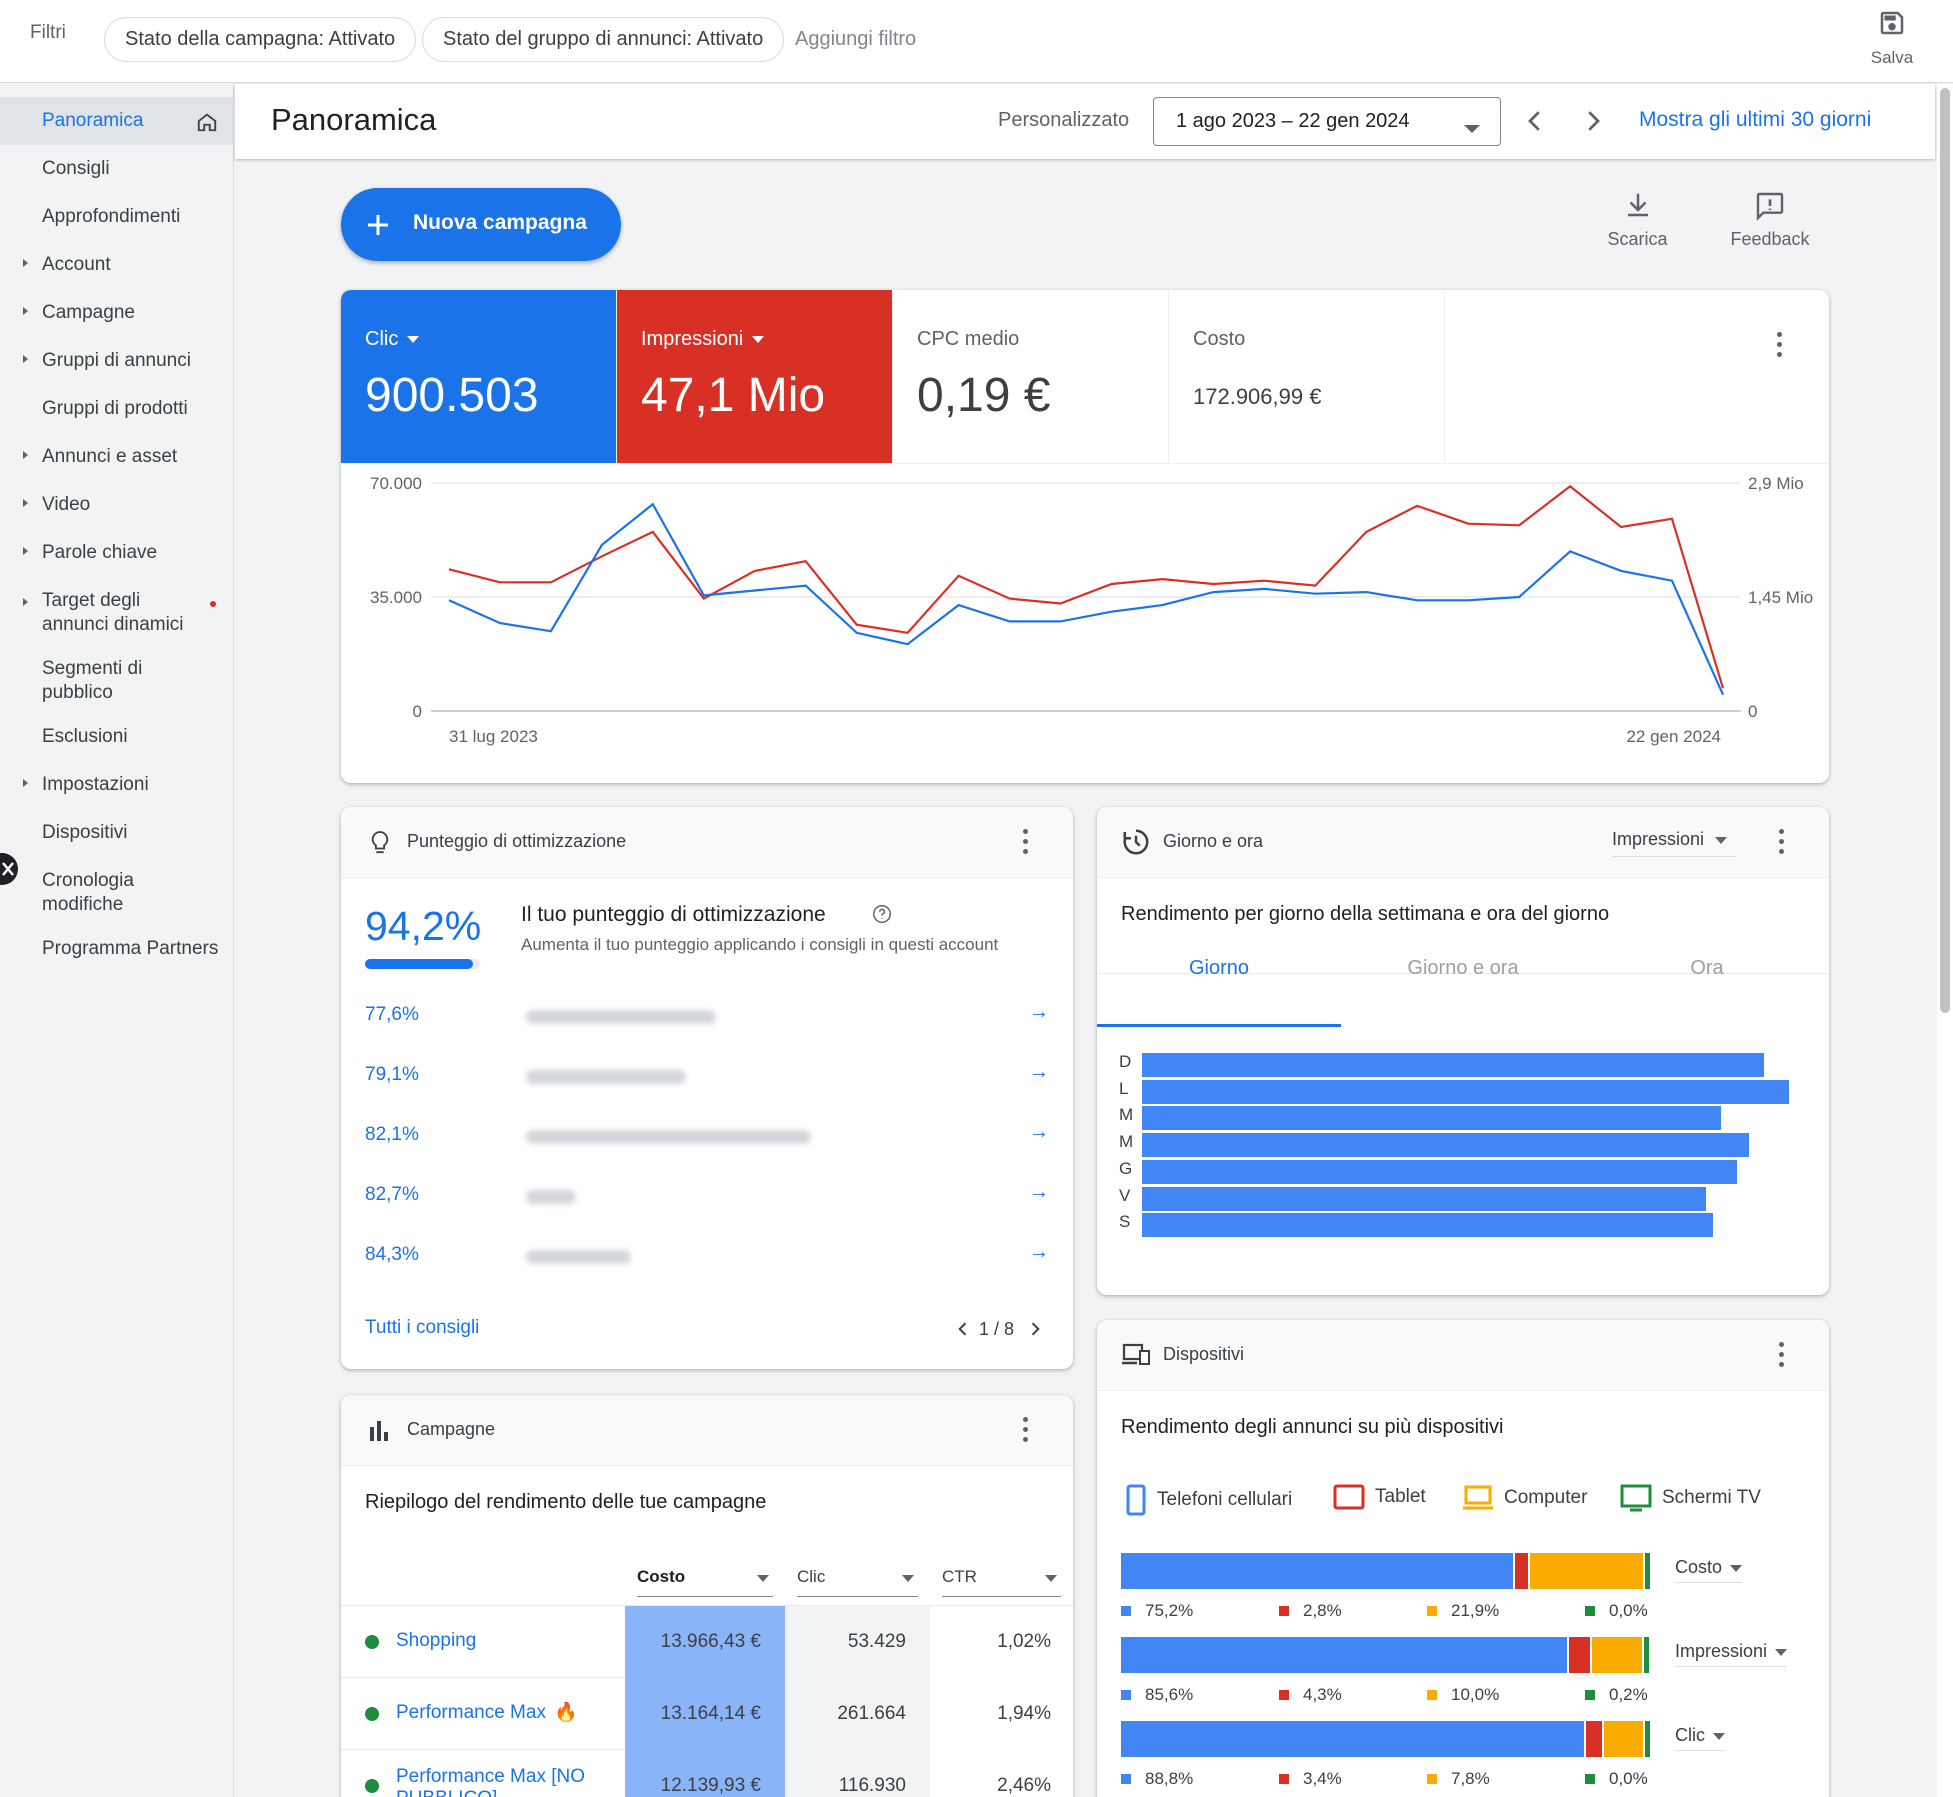  Describe the element at coordinates (882, 914) in the screenshot. I see `help-icon` at that location.